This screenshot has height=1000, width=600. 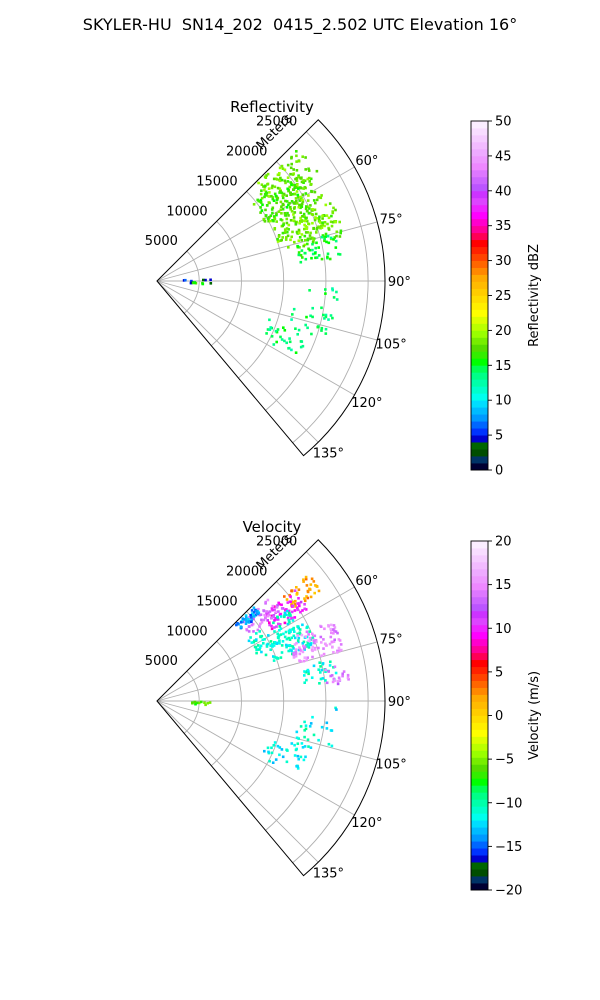 What do you see at coordinates (246, 572) in the screenshot?
I see `range-tick-label: 20000` at bounding box center [246, 572].